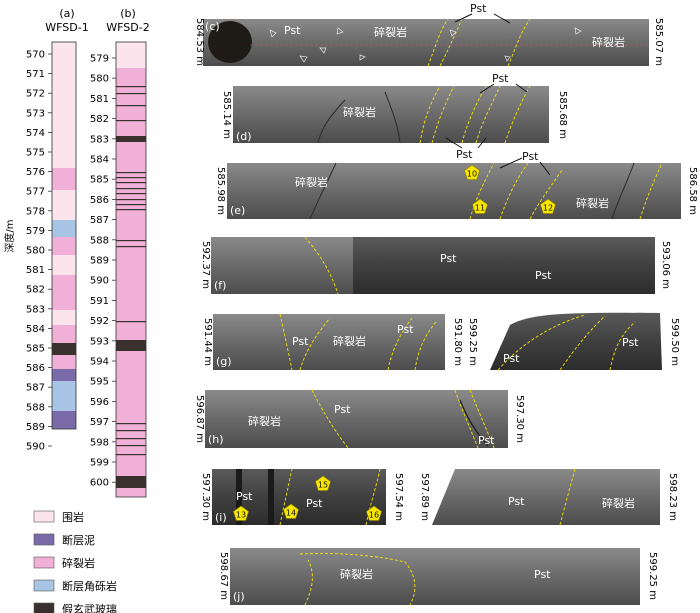  I want to click on pst-callout: Pst, so click(530, 156).